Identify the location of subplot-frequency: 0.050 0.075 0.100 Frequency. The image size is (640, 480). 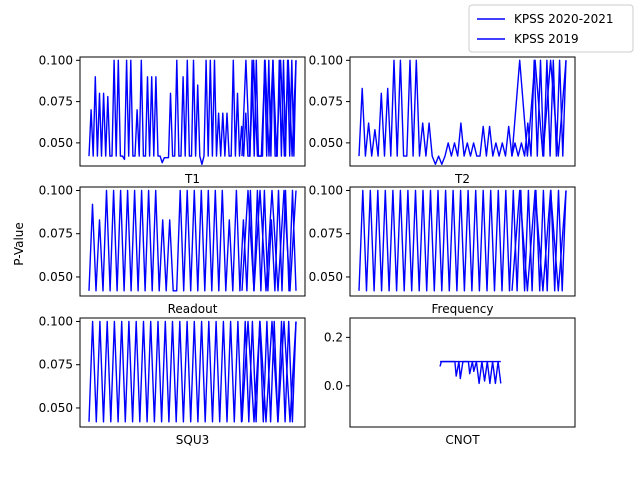
(442, 249).